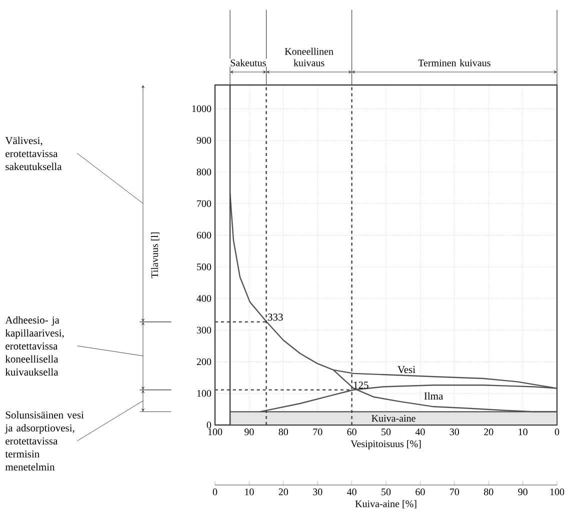  Describe the element at coordinates (44, 441) in the screenshot. I see `text: Solunsisäinen vesi ja adsorptiovesi, erotettavissa termisin menetelmin` at that location.